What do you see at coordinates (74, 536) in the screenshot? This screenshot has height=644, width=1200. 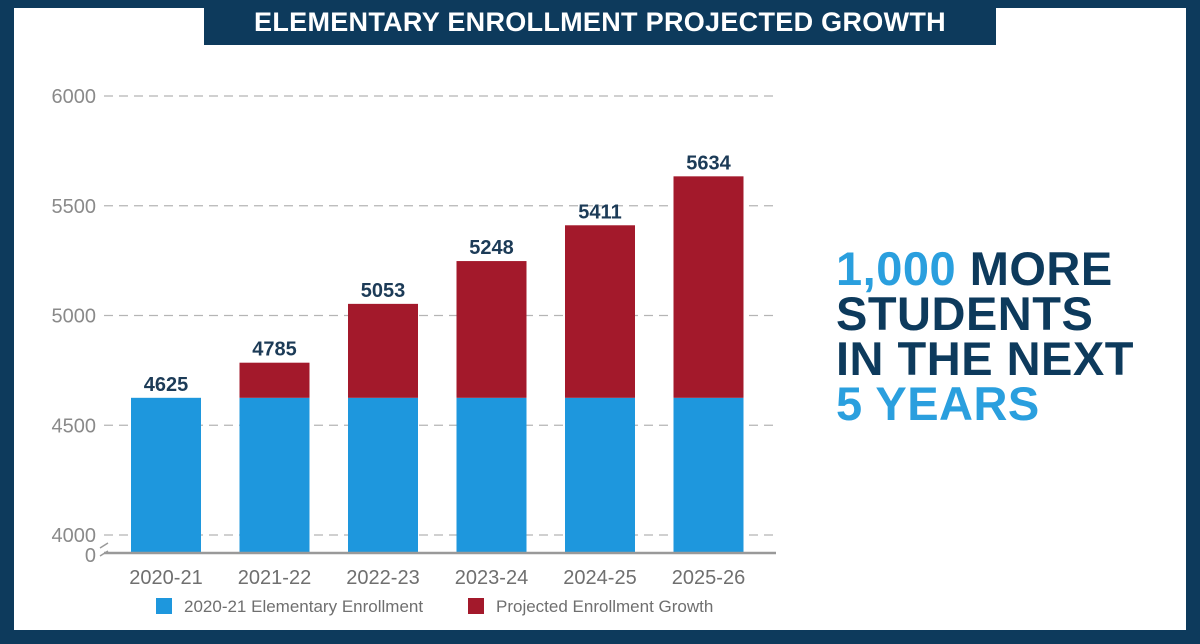 I see `y-tick-label: 4000` at bounding box center [74, 536].